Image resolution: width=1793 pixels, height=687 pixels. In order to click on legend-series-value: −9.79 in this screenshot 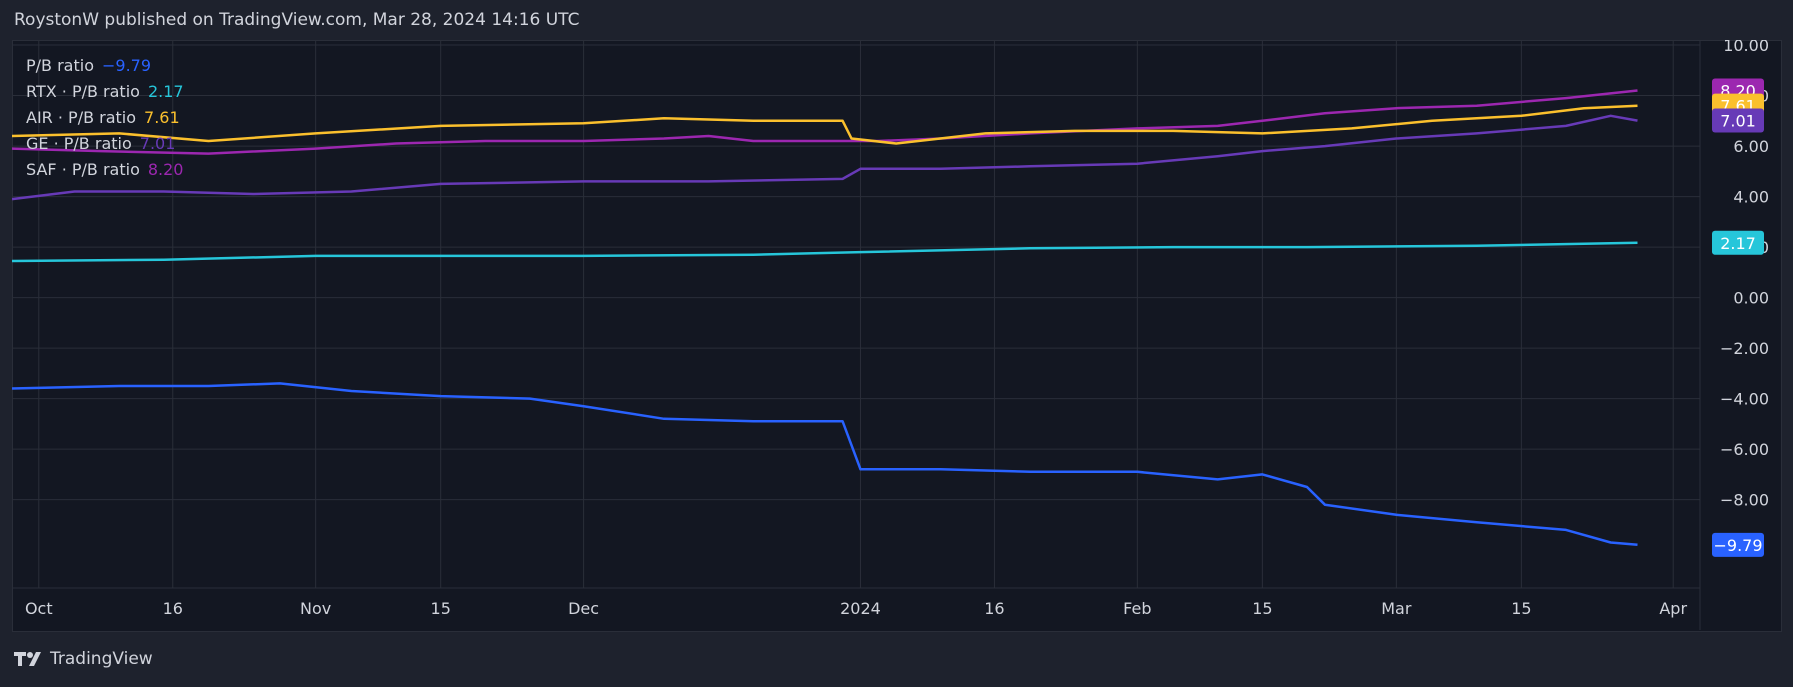, I will do `click(127, 65)`.